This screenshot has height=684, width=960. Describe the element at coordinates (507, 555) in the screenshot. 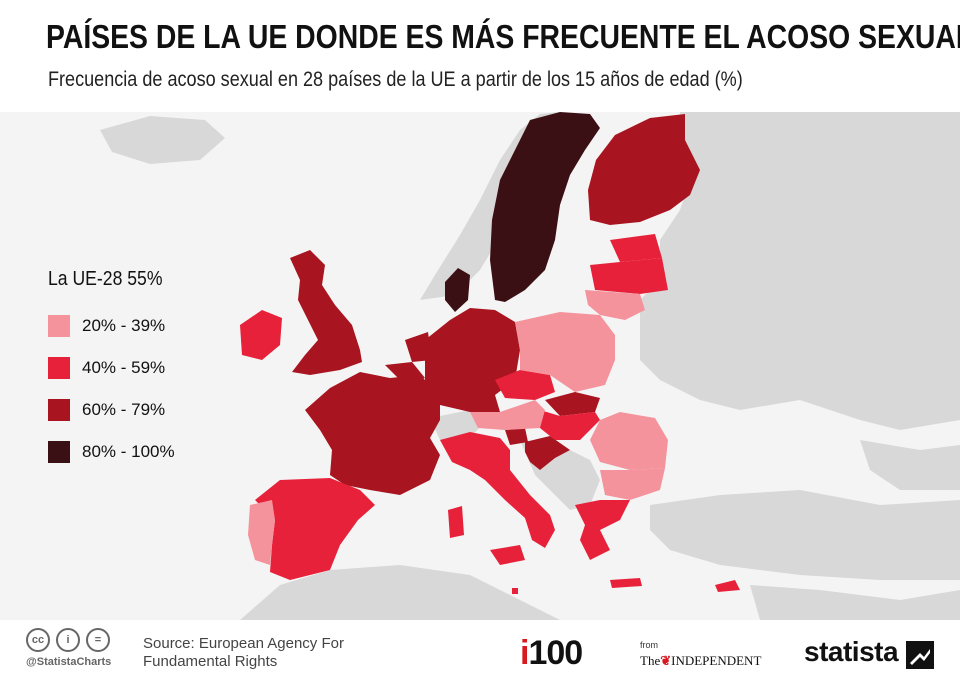

I see `sicily` at that location.